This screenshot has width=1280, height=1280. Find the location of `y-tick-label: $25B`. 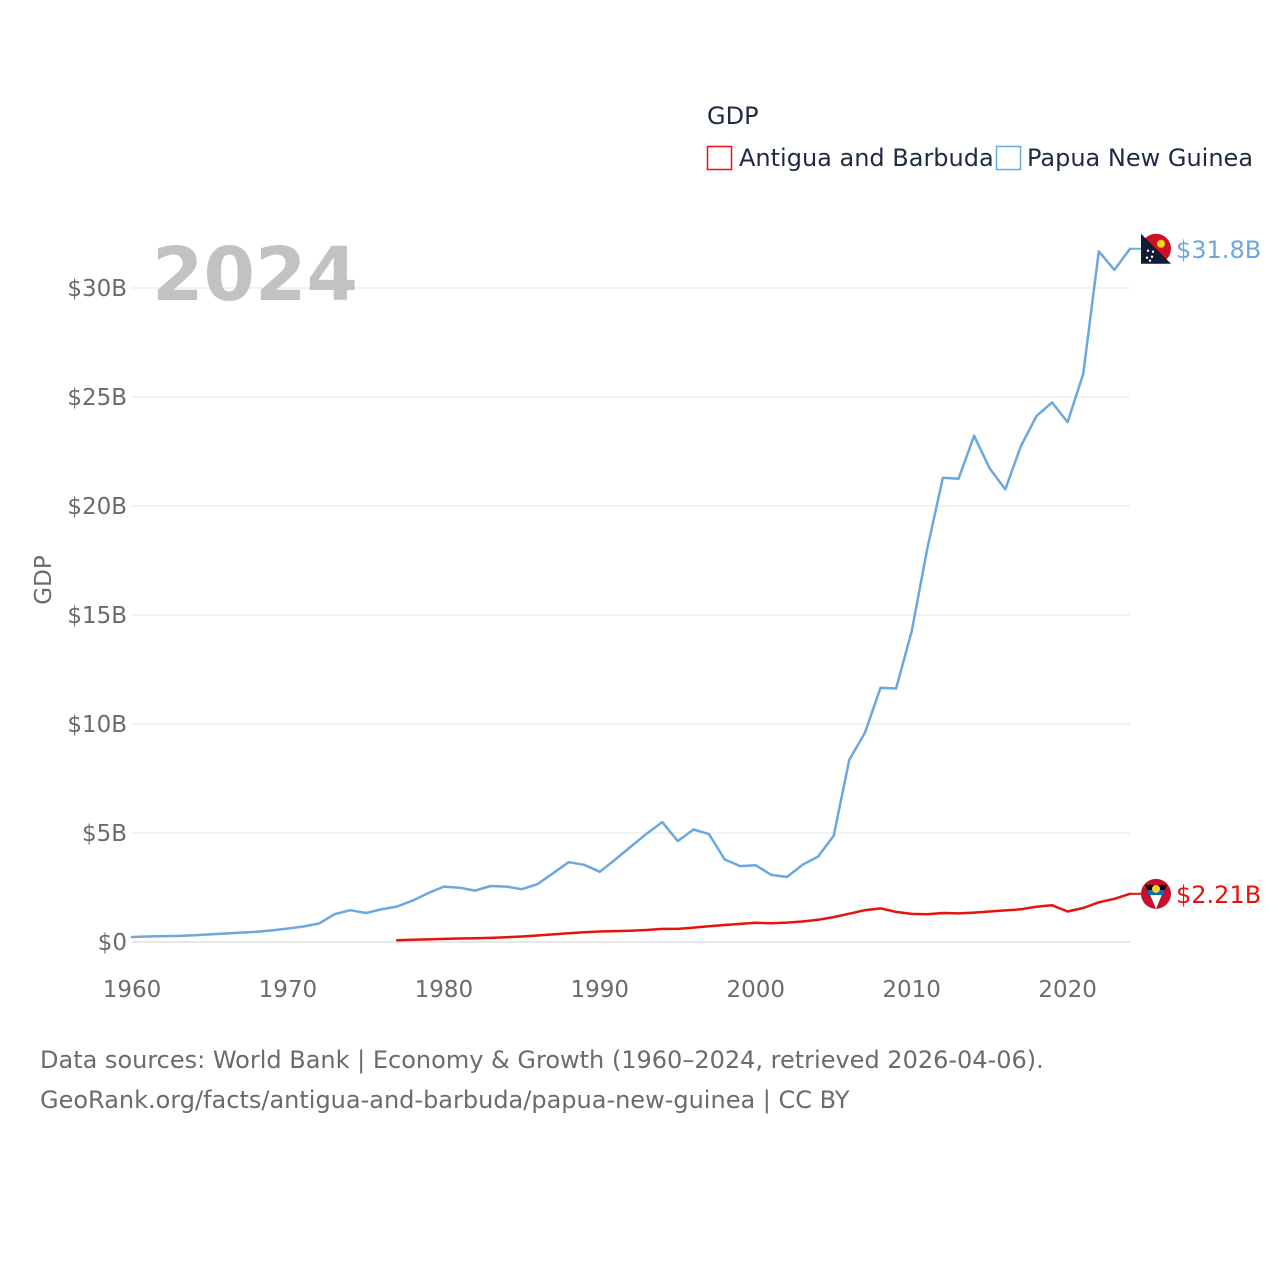

y-tick-label: $25B is located at coordinates (97, 398).